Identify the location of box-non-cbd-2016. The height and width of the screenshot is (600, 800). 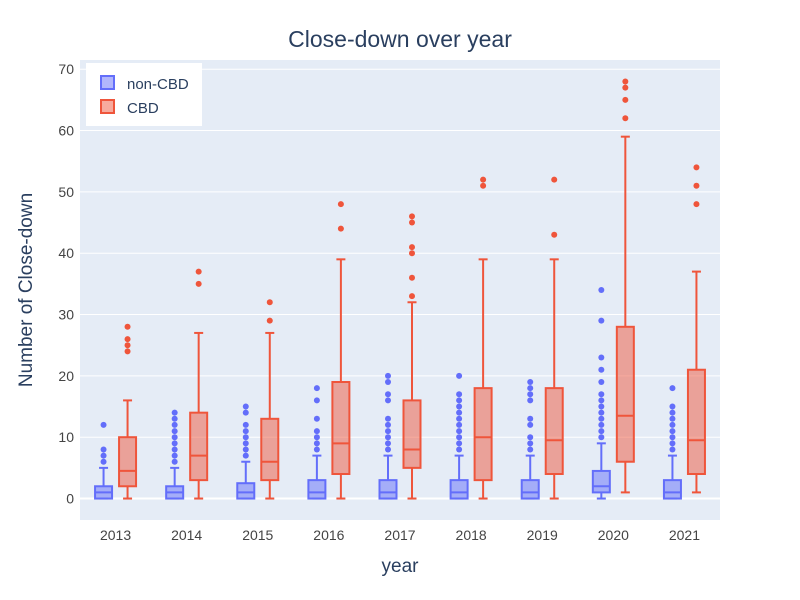
(317, 442).